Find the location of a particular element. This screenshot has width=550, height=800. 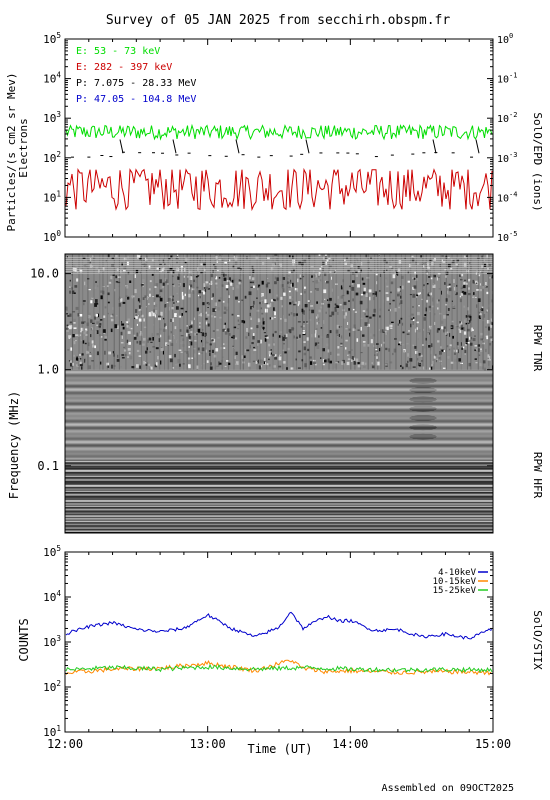

stix-plot-area is located at coordinates (279, 643).